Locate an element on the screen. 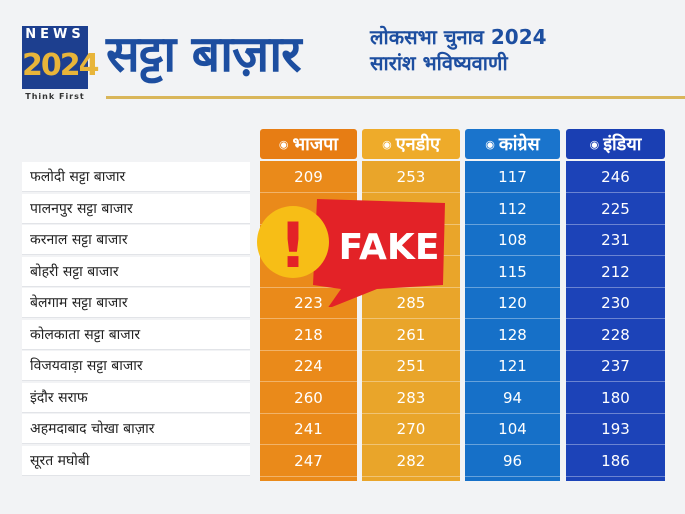  table-cell: 104 is located at coordinates (512, 429).